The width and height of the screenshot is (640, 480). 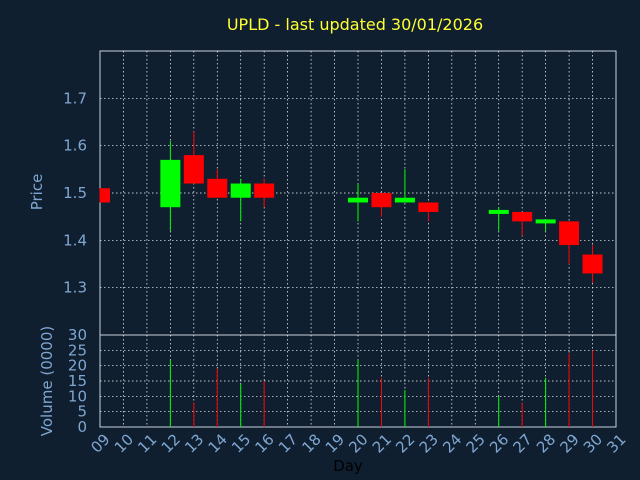 What do you see at coordinates (429, 443) in the screenshot?
I see `day-tick-label: 23` at bounding box center [429, 443].